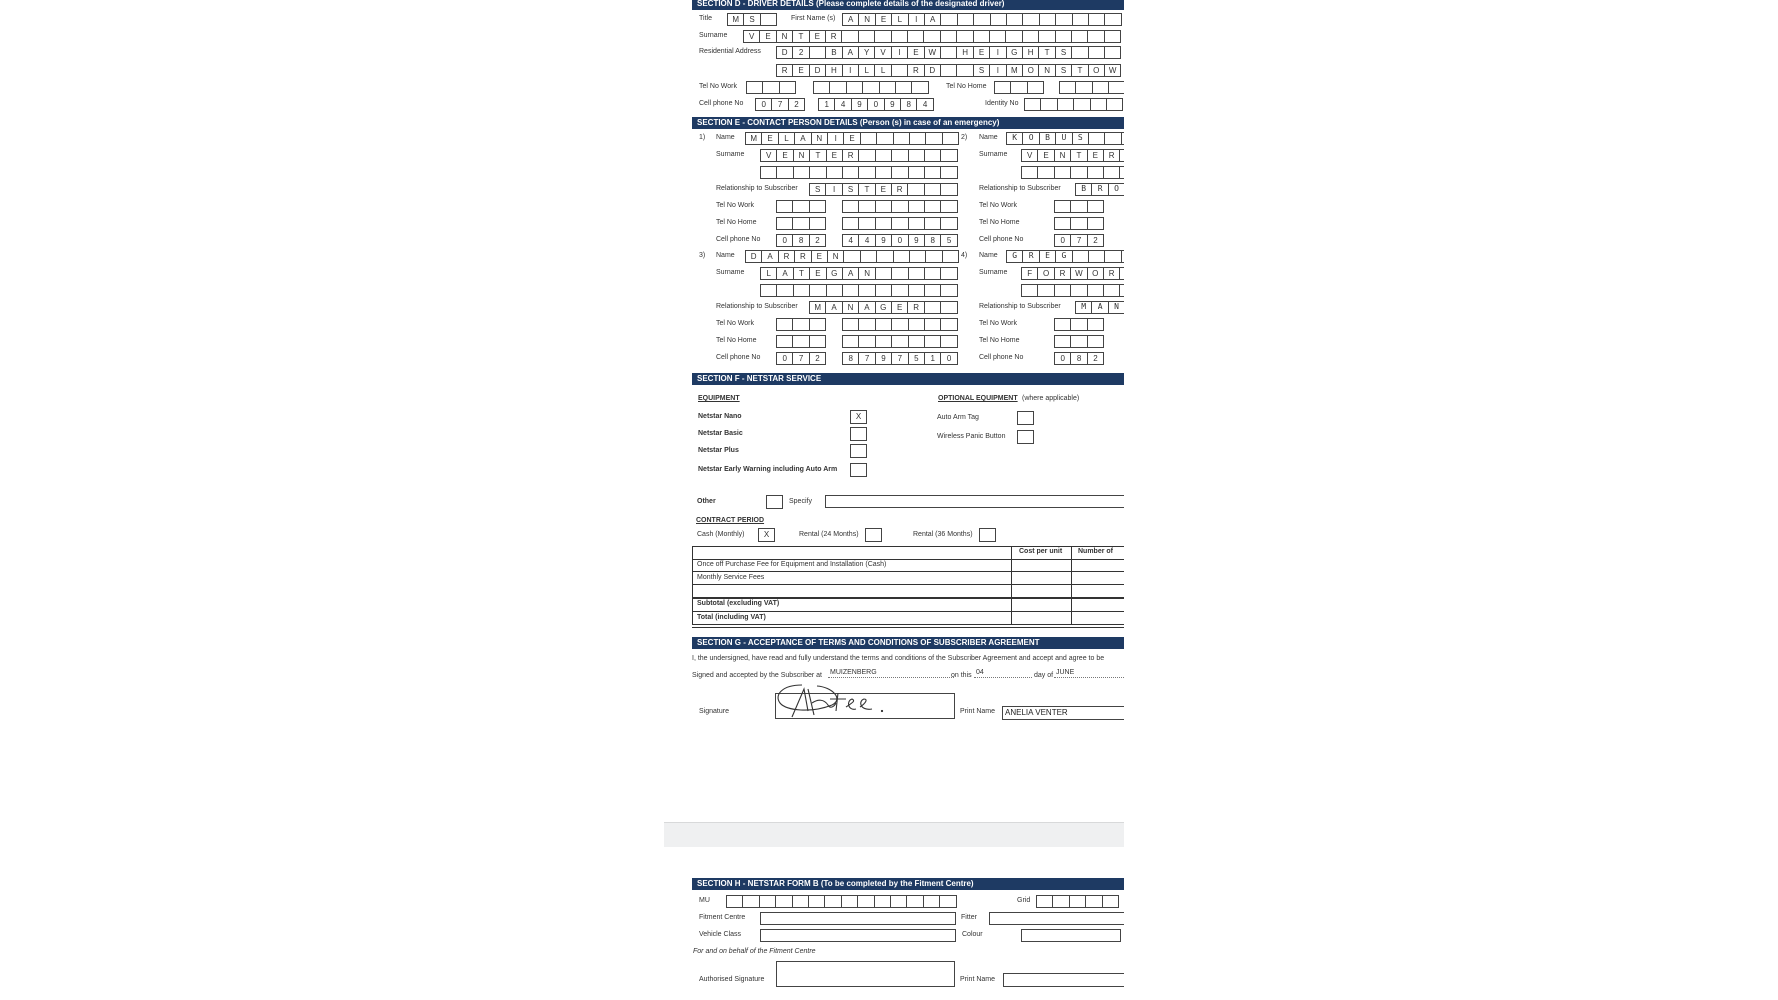  Describe the element at coordinates (818, 155) in the screenshot. I see `contact-1-surname-field-box: T` at that location.